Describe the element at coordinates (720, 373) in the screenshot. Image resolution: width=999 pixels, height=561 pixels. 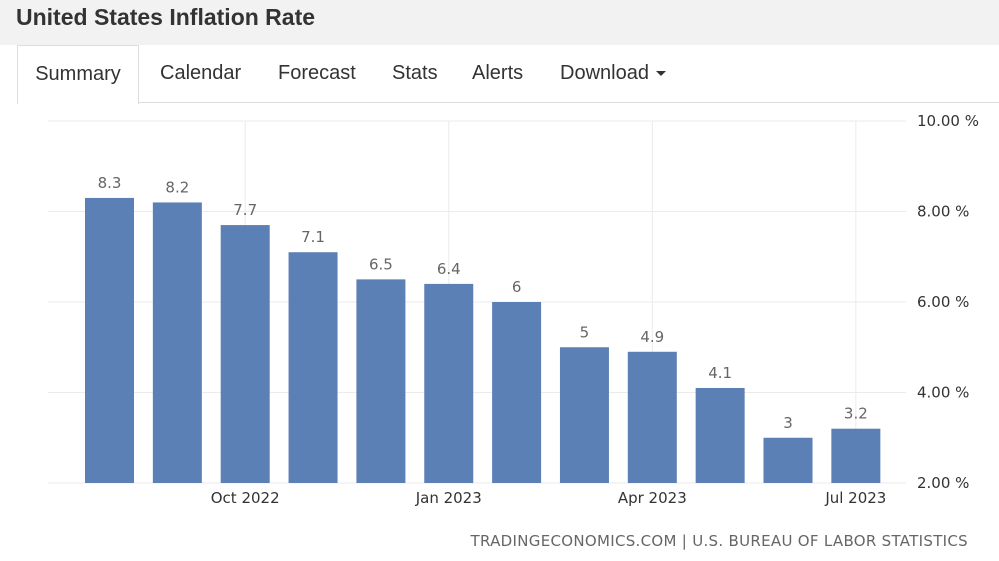
I see `bar-value-label: 4.1` at that location.